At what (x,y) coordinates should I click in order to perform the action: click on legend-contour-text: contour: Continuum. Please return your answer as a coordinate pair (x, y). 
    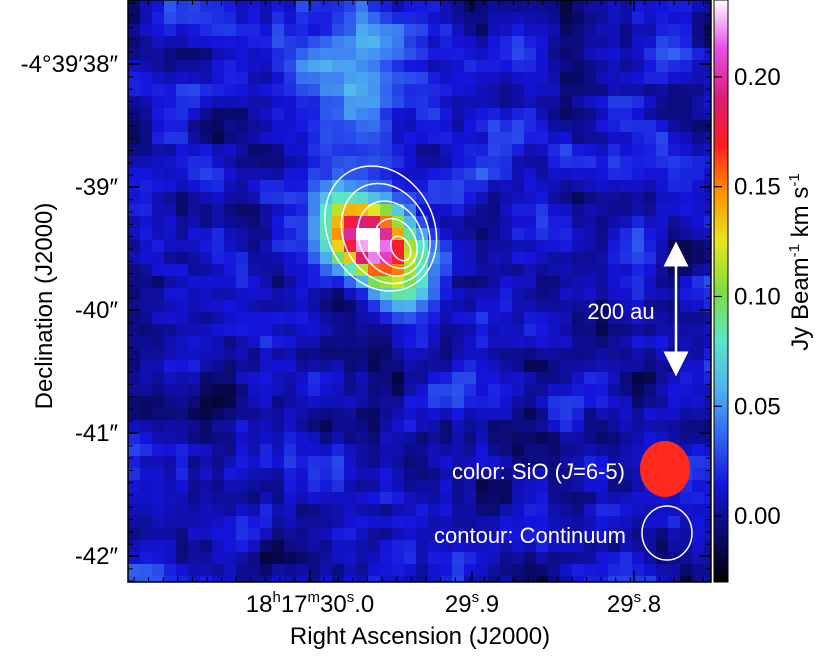
    Looking at the image, I should click on (530, 535).